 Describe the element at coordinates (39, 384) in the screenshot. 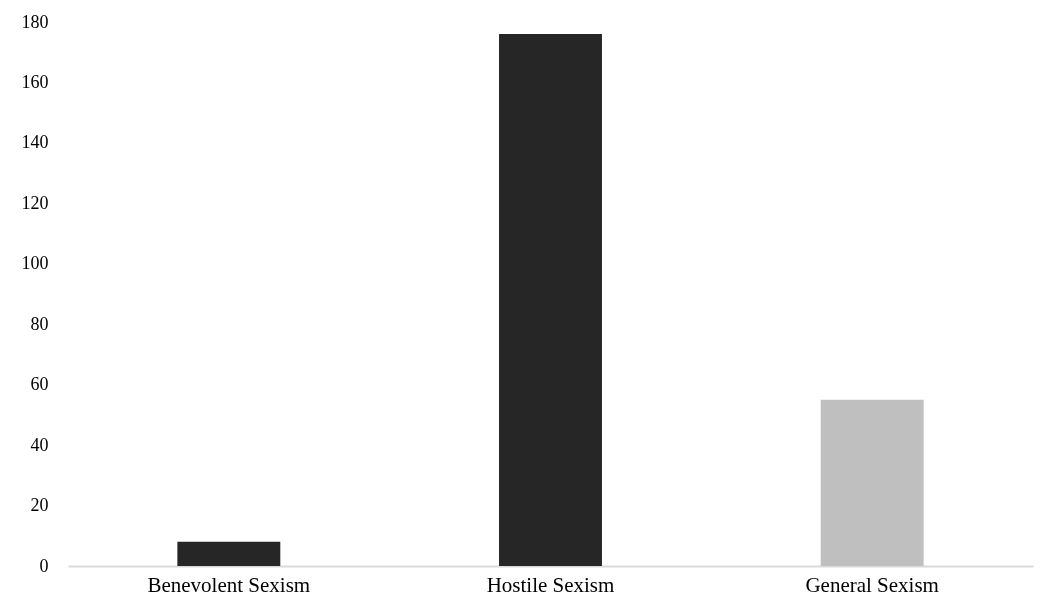

I see `y-tick-label: 60` at that location.